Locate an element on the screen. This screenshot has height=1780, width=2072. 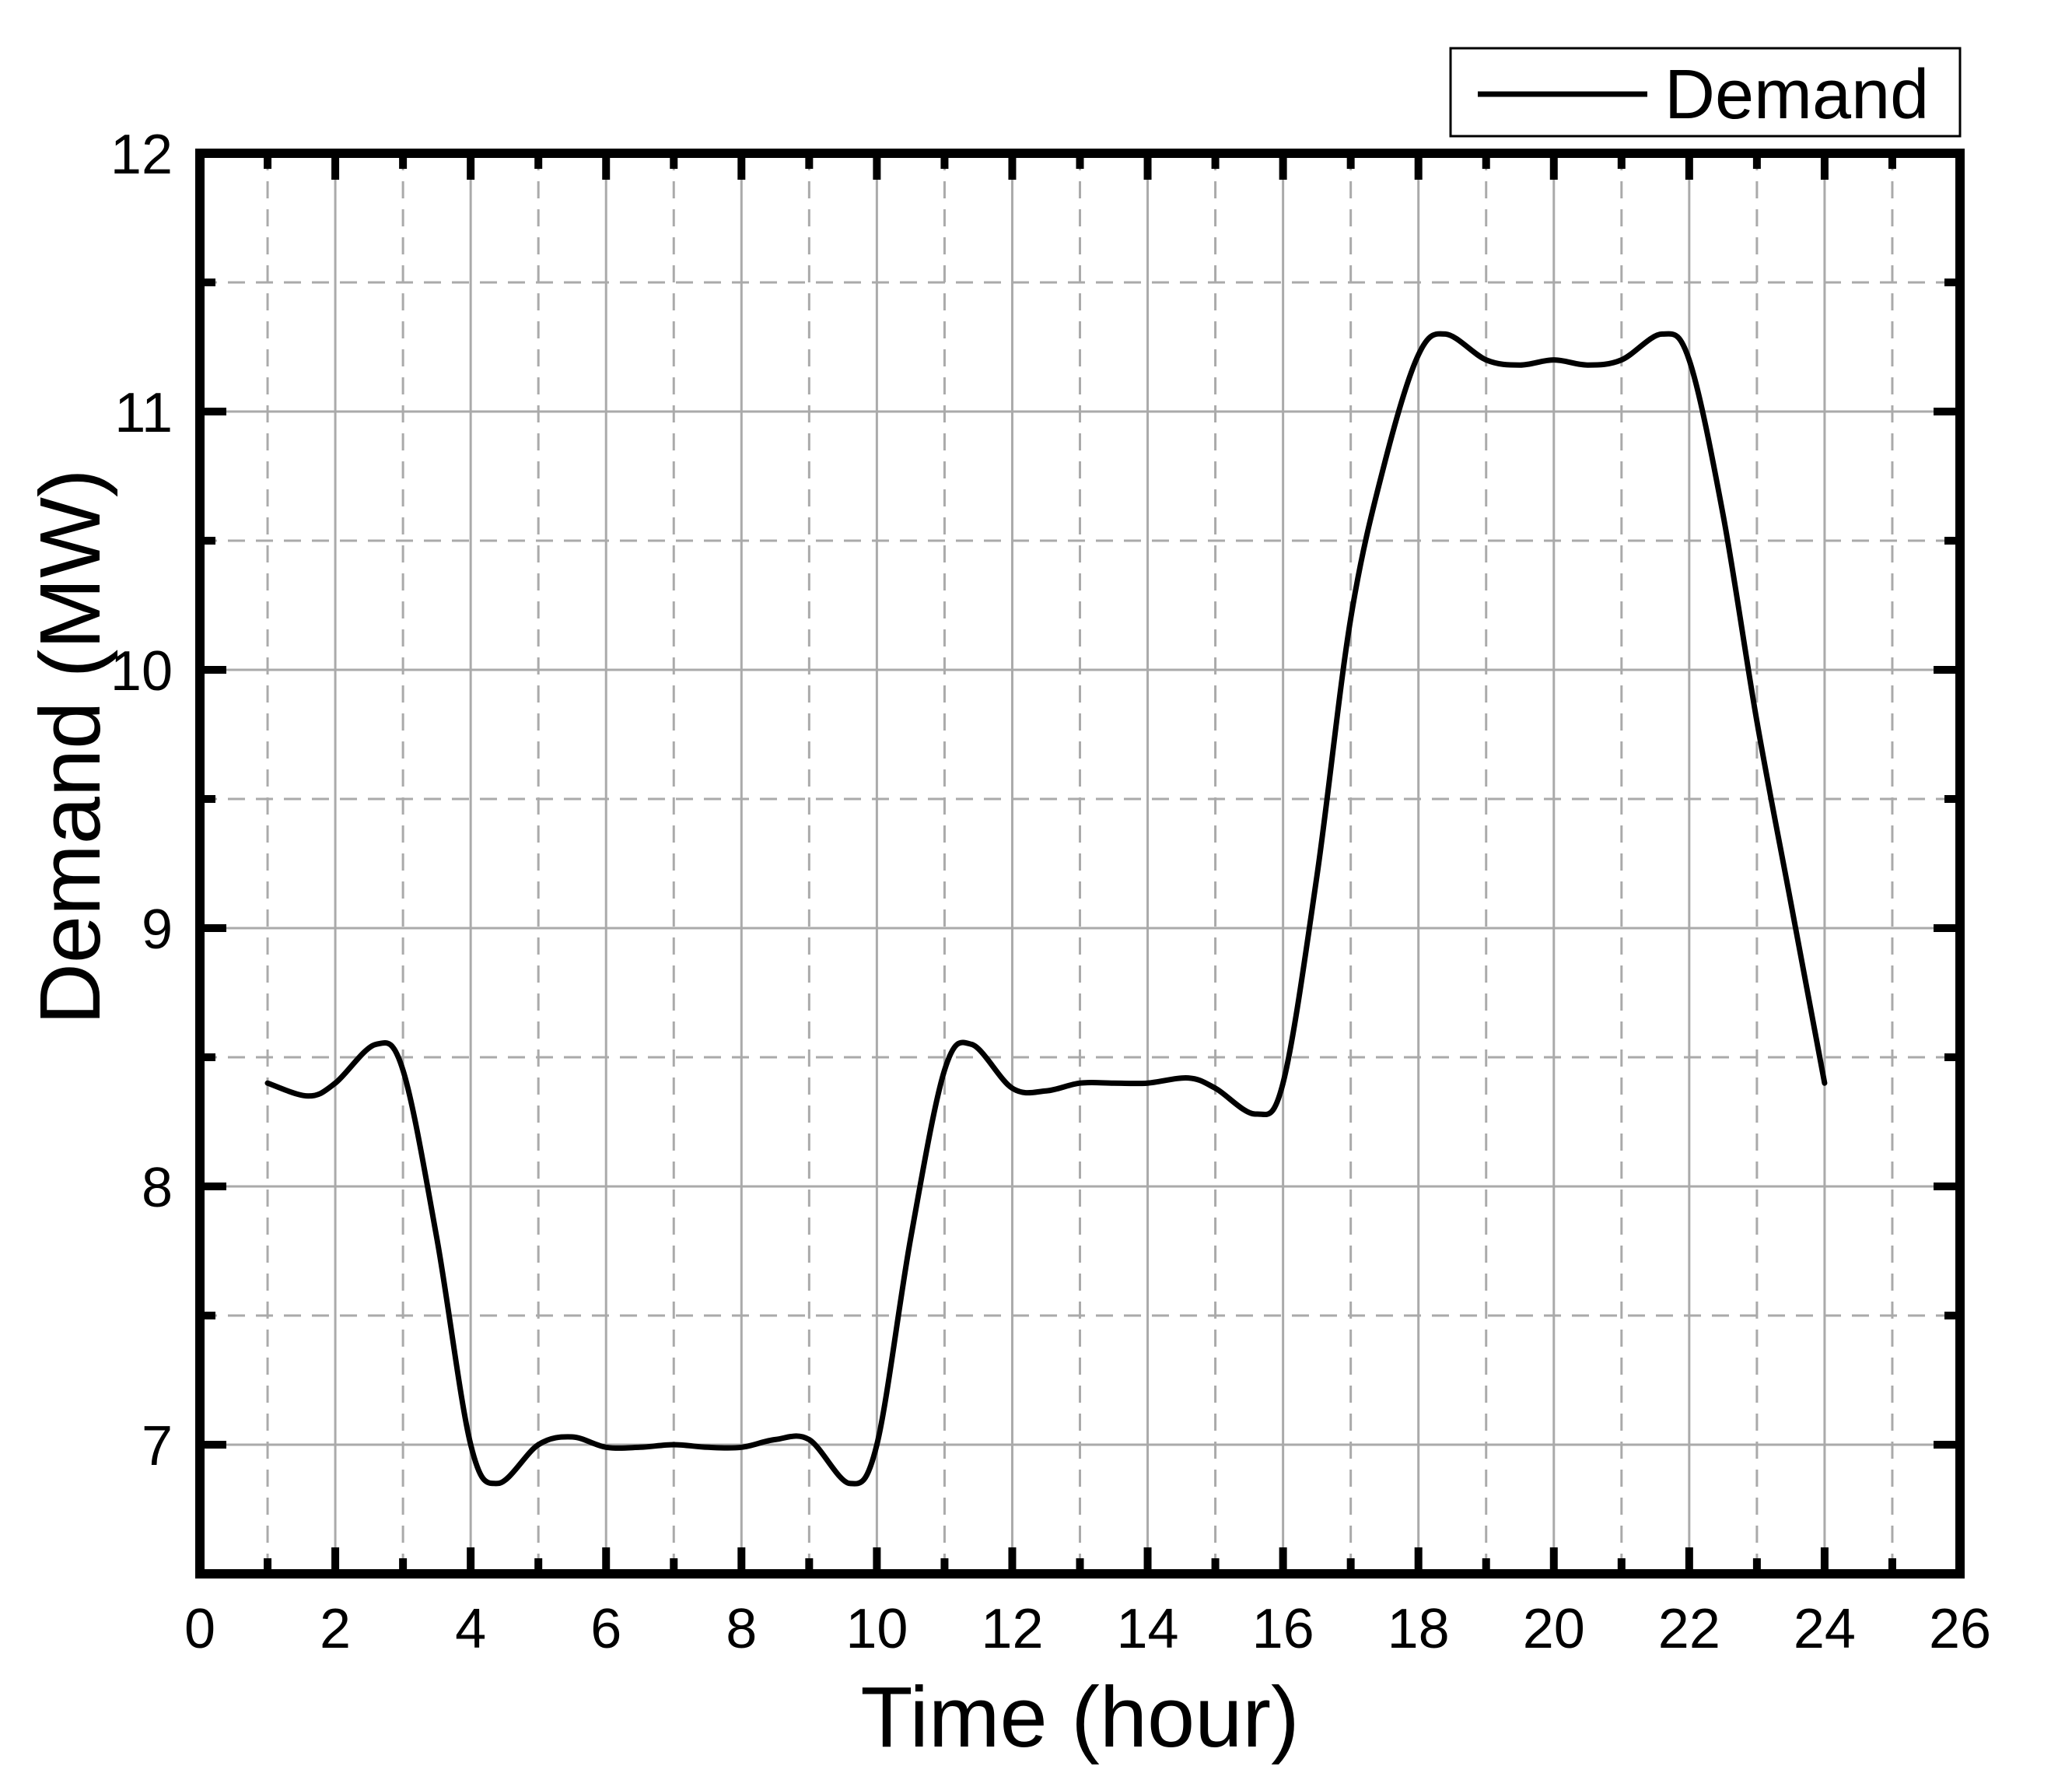
legend-label-demand: Demand is located at coordinates (1797, 95).